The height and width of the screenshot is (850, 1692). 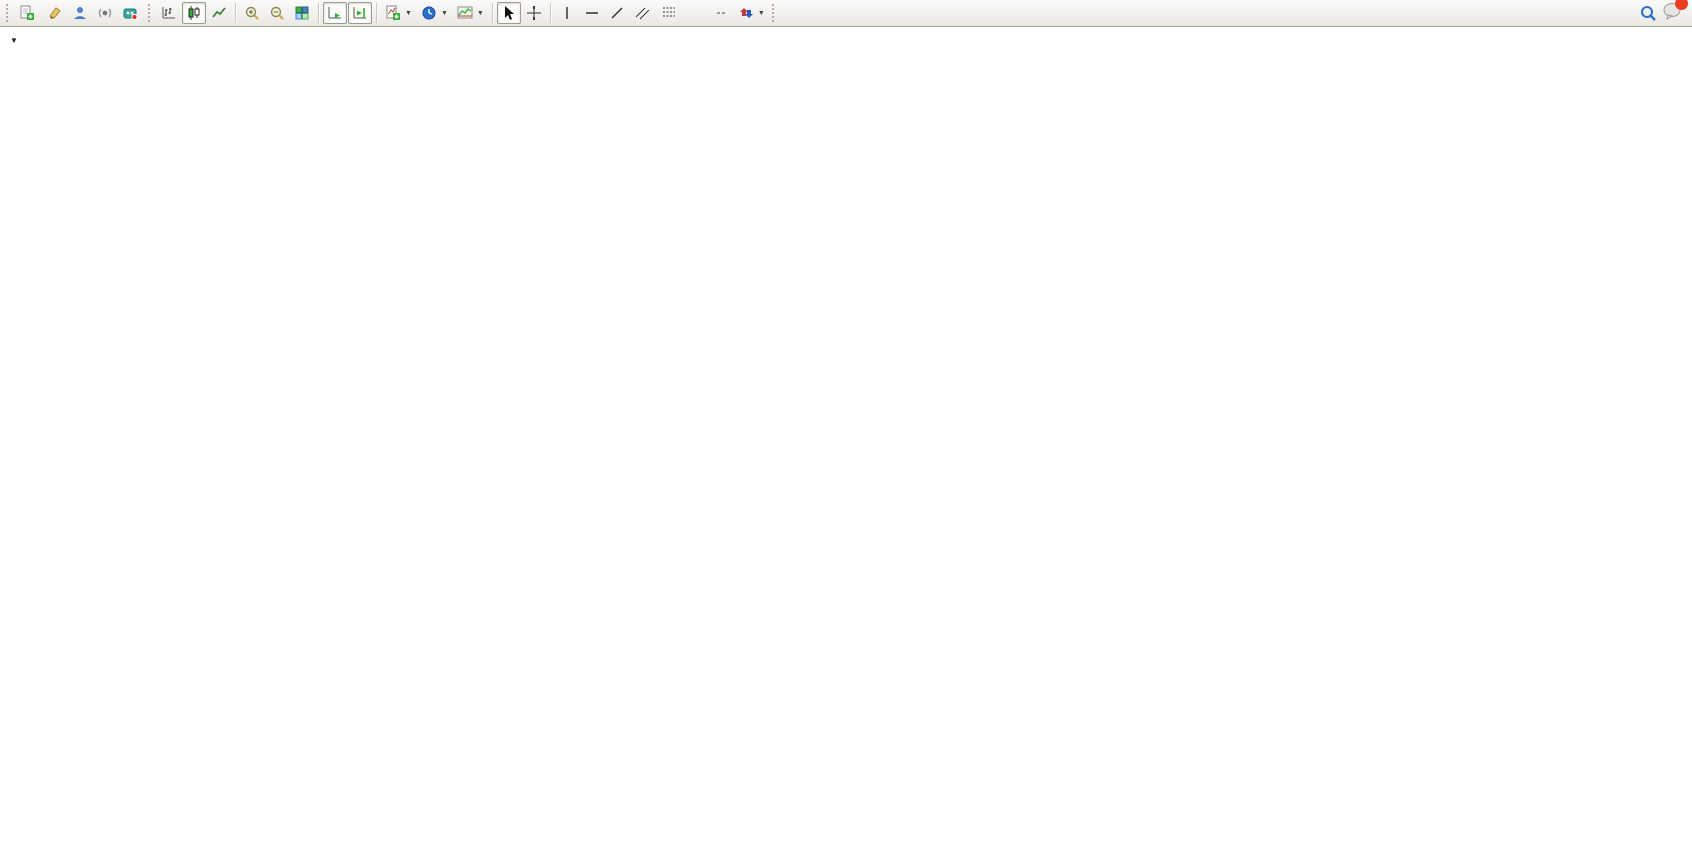 I want to click on chart-title: ▼, so click(x=19, y=41).